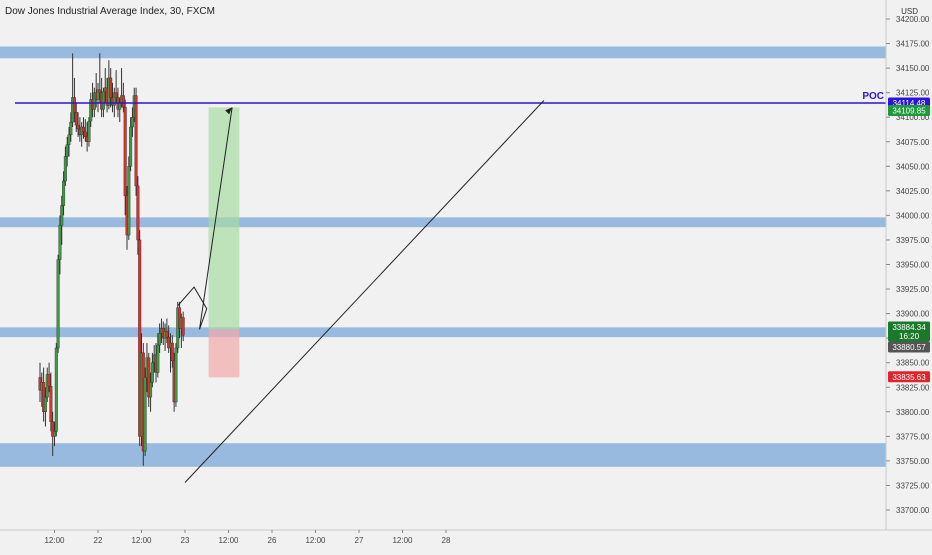 The image size is (932, 555). Describe the element at coordinates (185, 540) in the screenshot. I see `time-tick-label-3: 23` at that location.